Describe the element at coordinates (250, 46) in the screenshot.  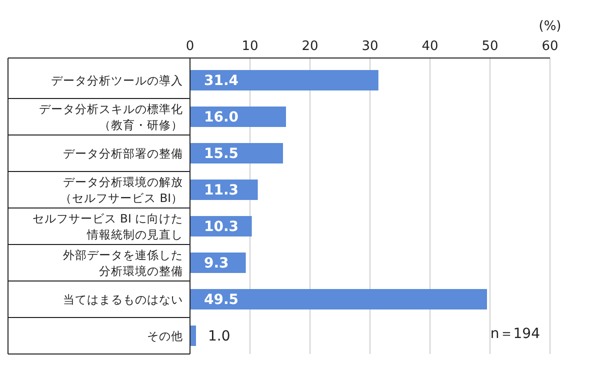
I see `x-tick-label: 10` at that location.